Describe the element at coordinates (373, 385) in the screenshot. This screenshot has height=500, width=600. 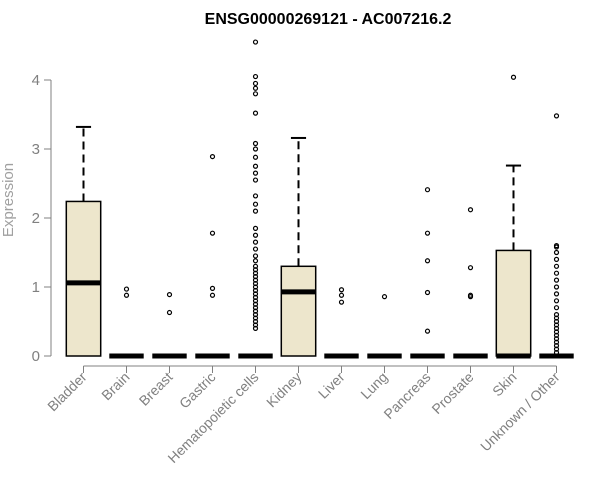
I see `x-tick-label: Lung` at that location.